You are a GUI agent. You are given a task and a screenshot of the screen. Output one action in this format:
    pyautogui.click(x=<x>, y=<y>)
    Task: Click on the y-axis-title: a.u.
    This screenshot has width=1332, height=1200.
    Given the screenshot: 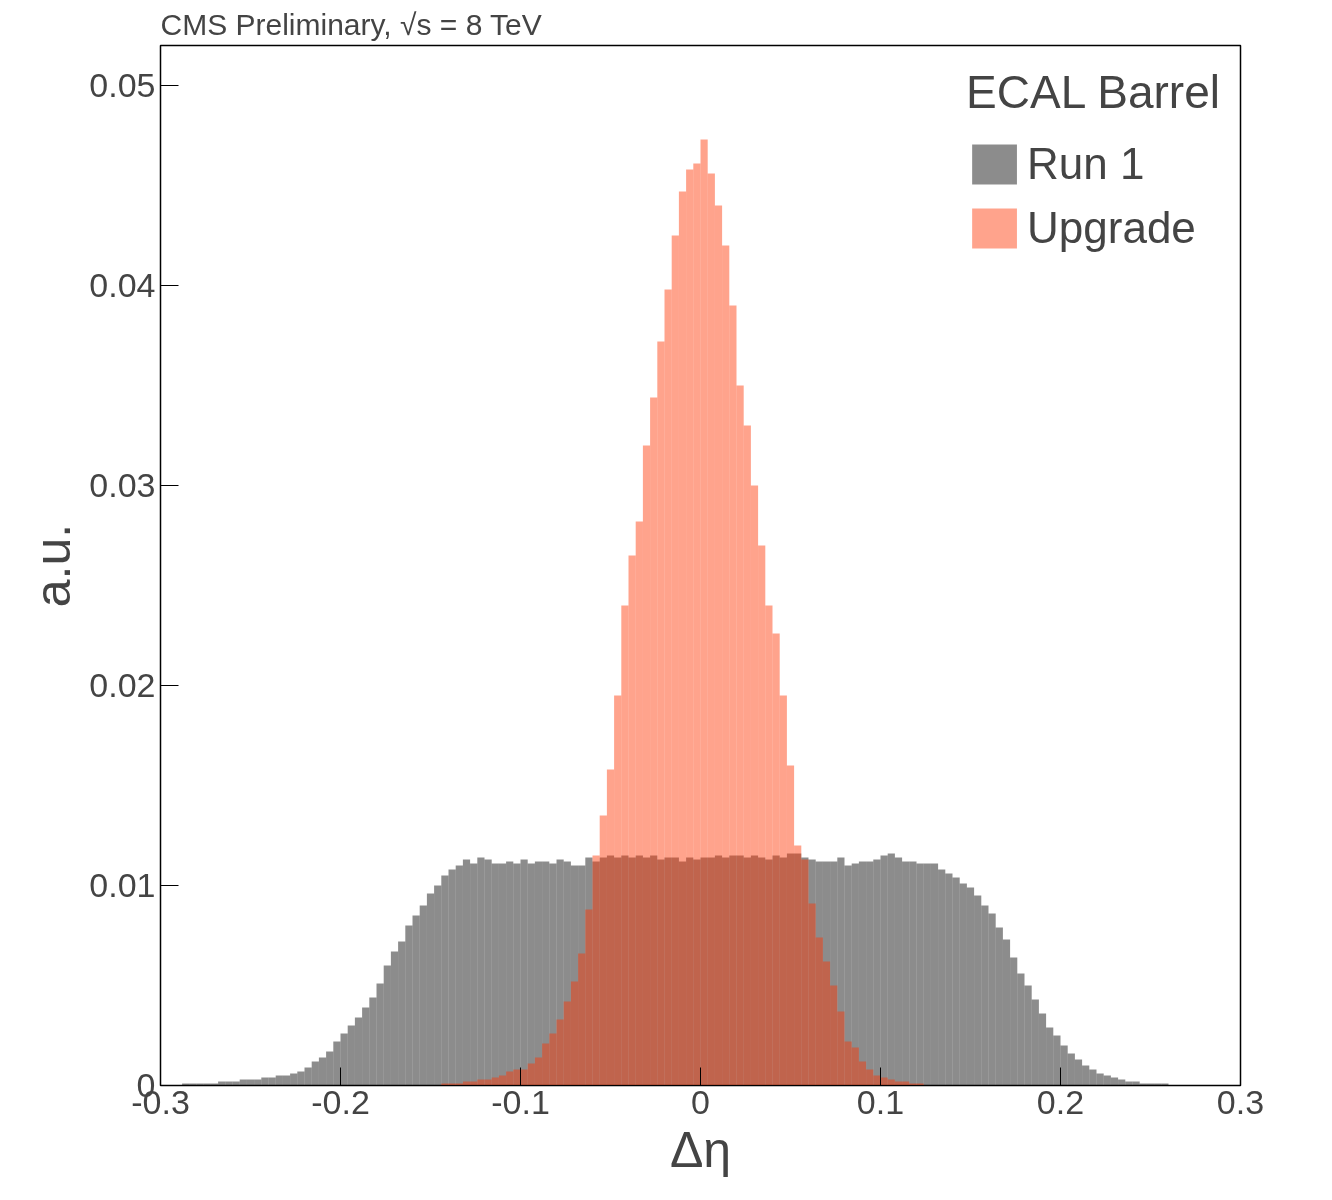 What is the action you would take?
    pyautogui.click(x=53, y=565)
    